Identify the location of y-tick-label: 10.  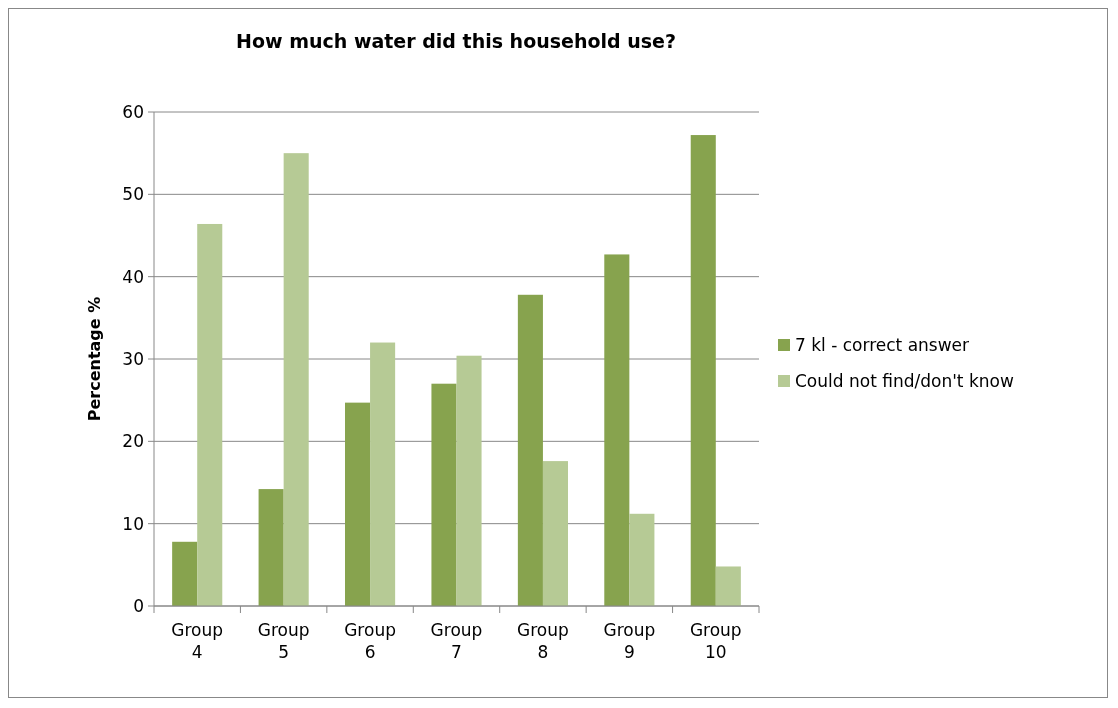
(133, 523).